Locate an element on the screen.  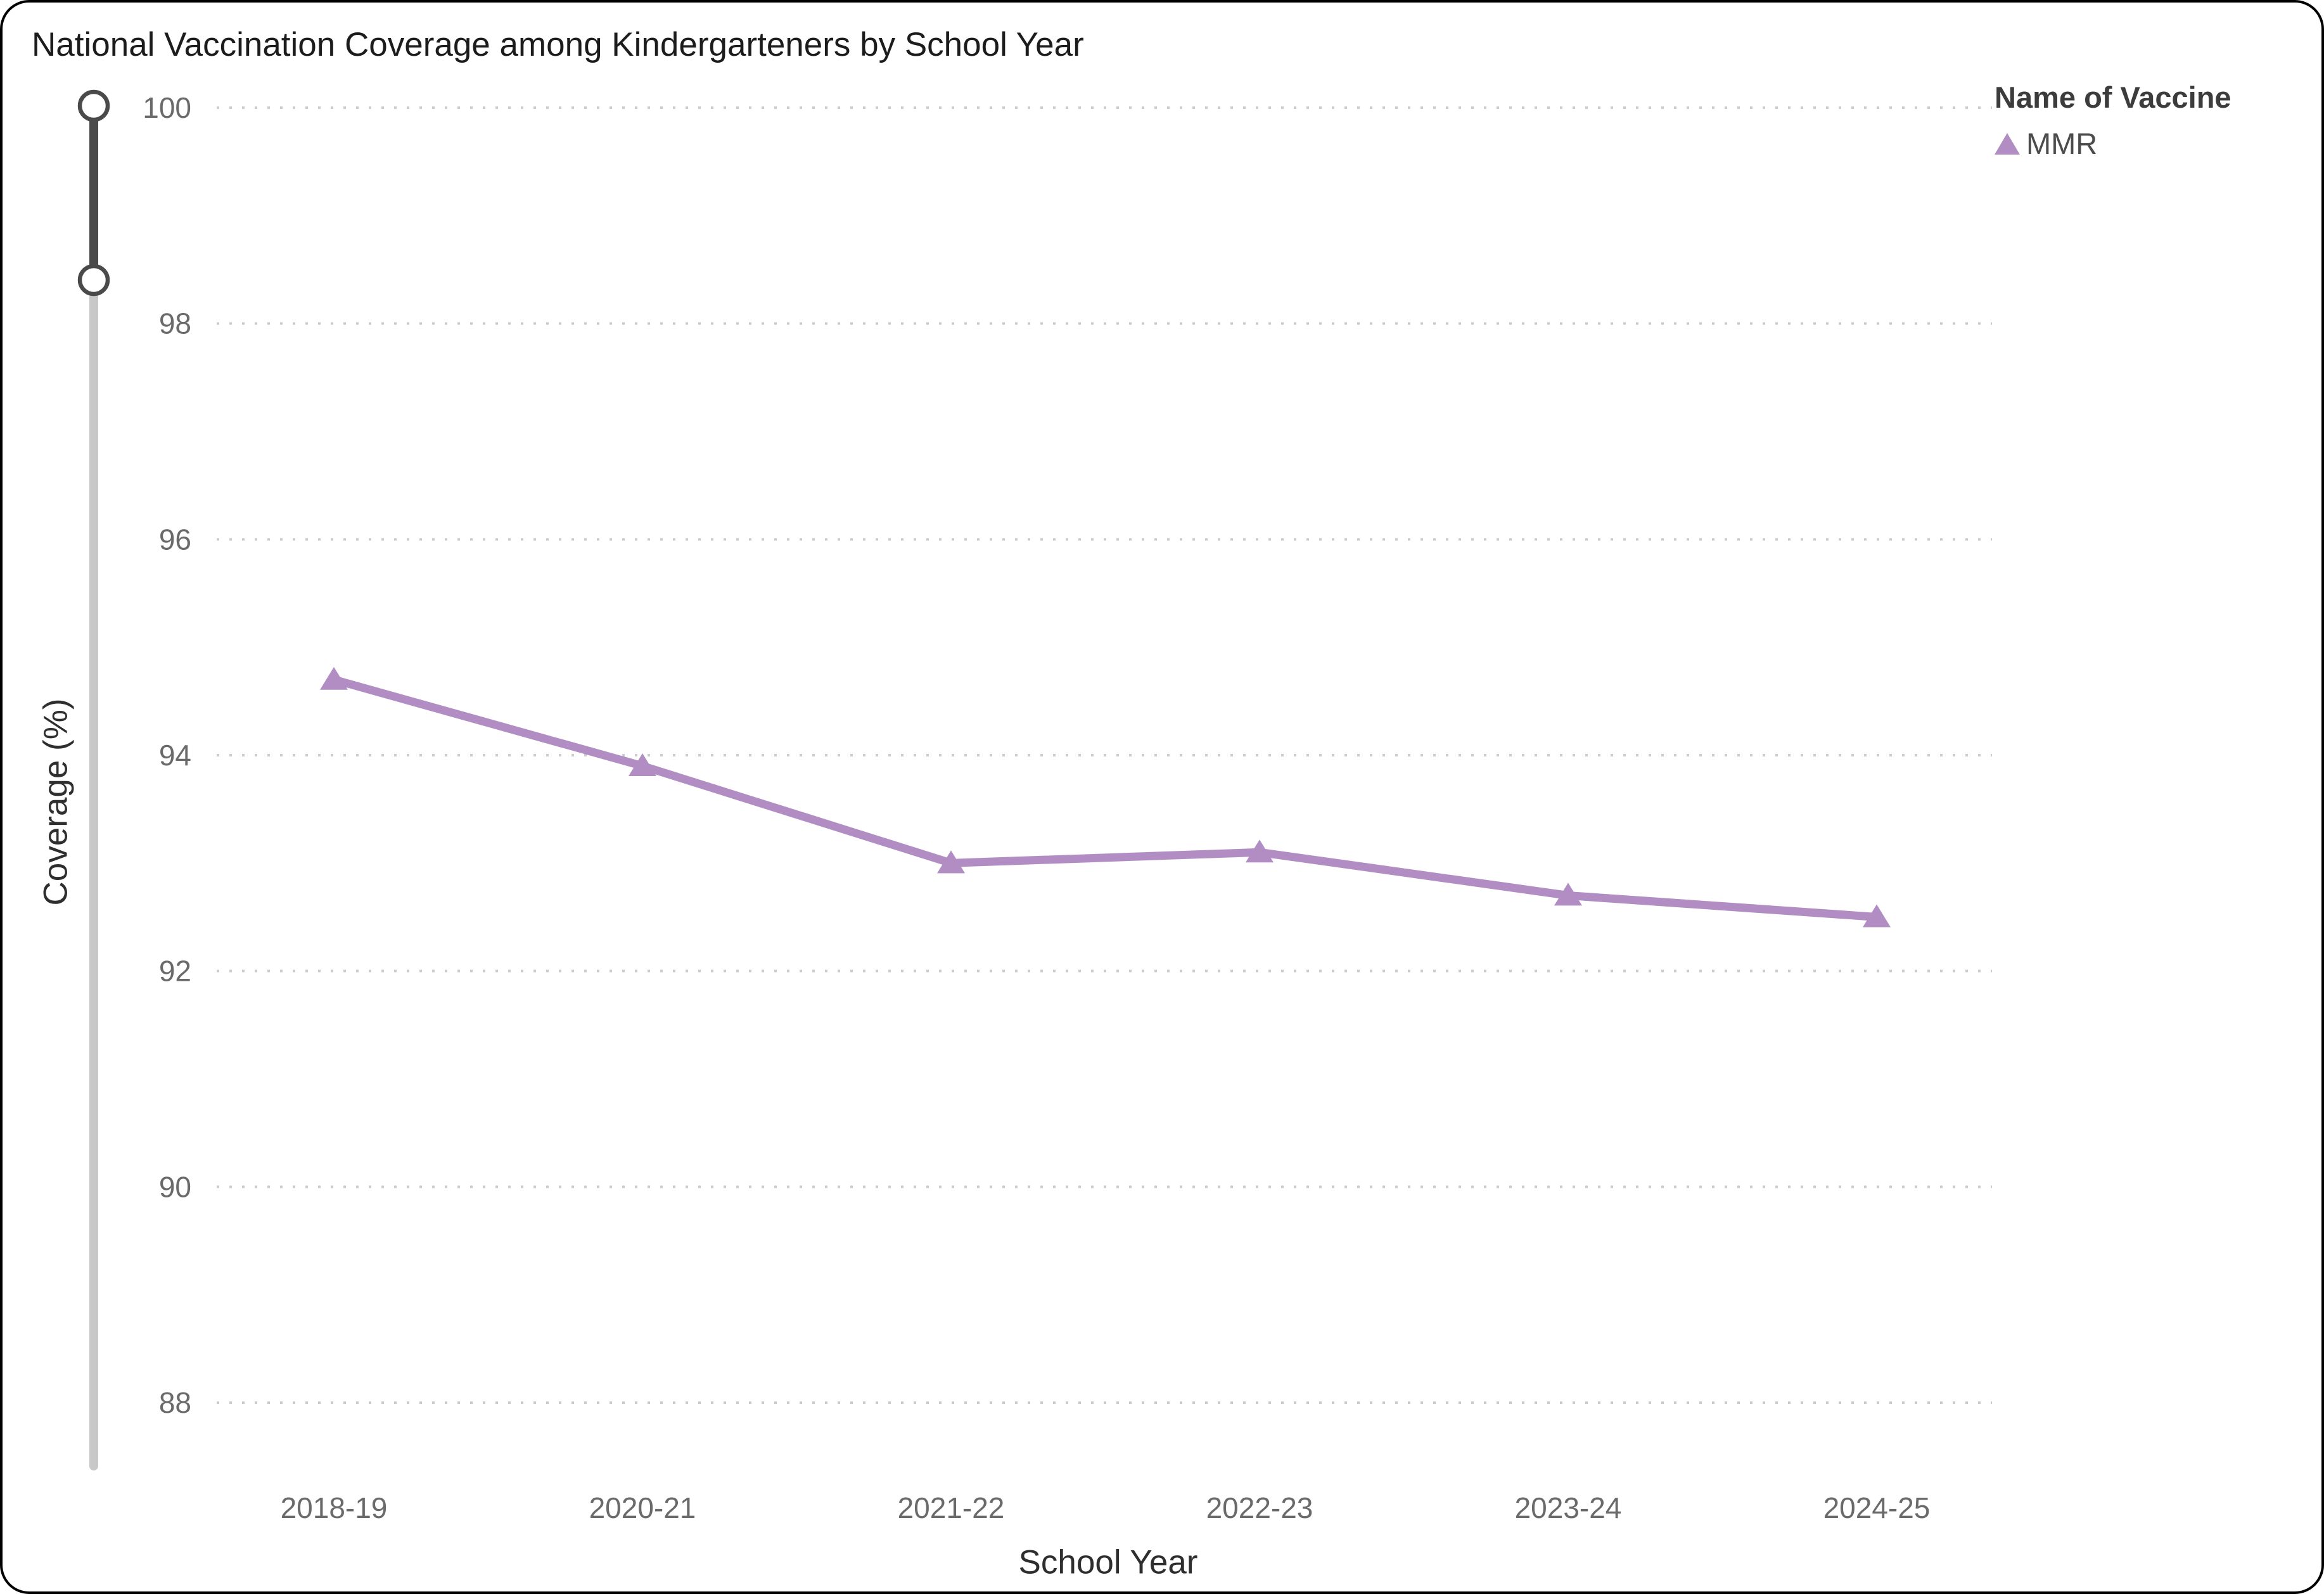
y-tick-label: 90 is located at coordinates (175, 1186).